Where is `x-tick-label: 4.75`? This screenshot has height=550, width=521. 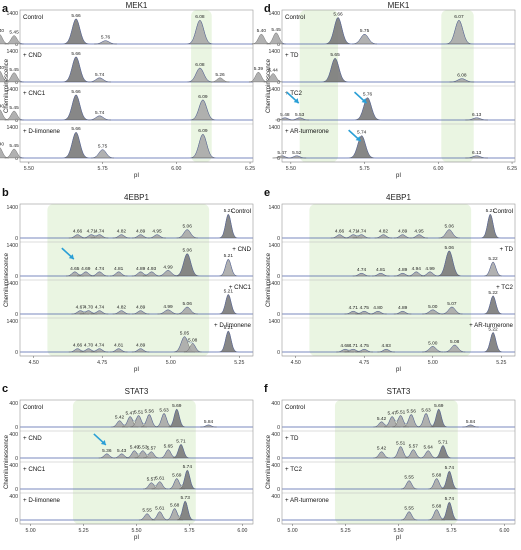 x-tick-label: 4.75 is located at coordinates (102, 363).